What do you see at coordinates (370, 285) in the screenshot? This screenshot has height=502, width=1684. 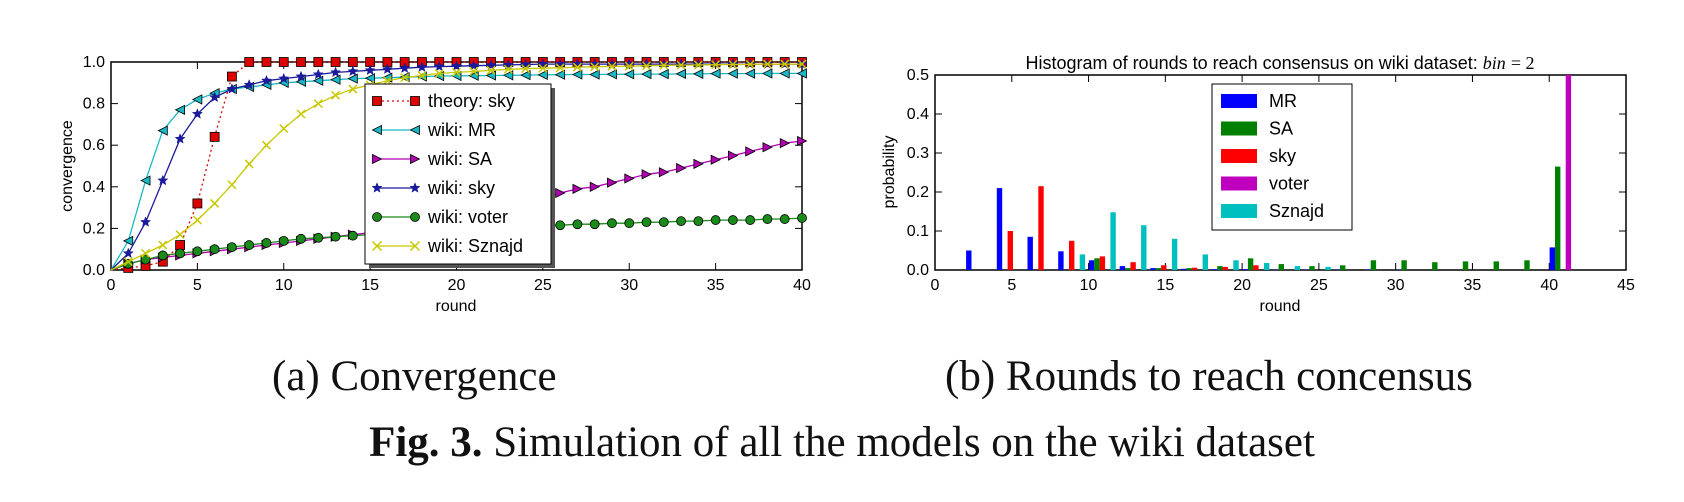 I see `convergence-x-tick-label: 15` at bounding box center [370, 285].